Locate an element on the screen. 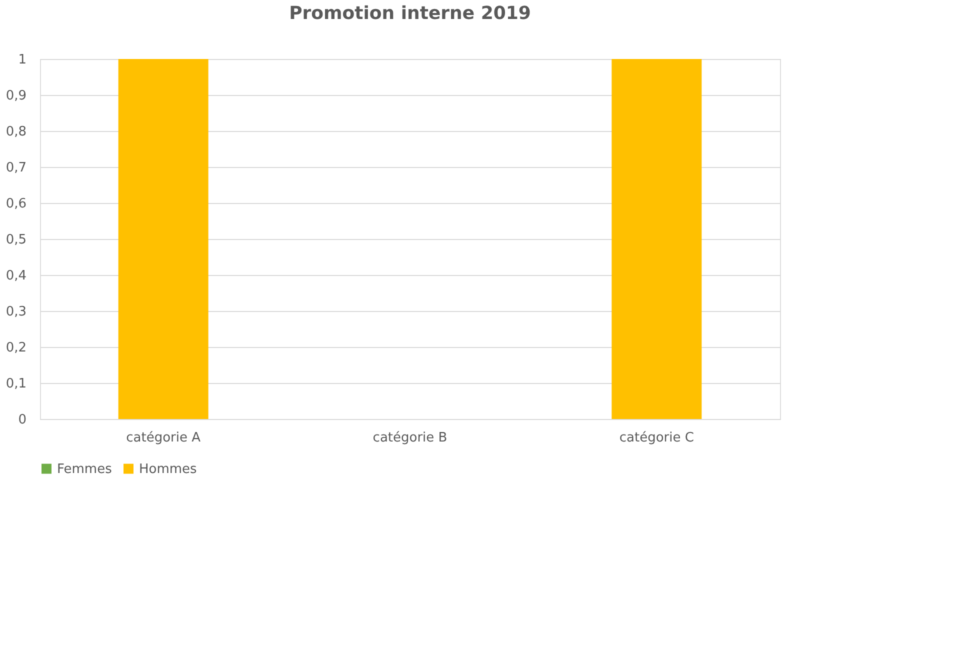 Image resolution: width=968 pixels, height=666 pixels. legend-label: Hommes is located at coordinates (168, 469).